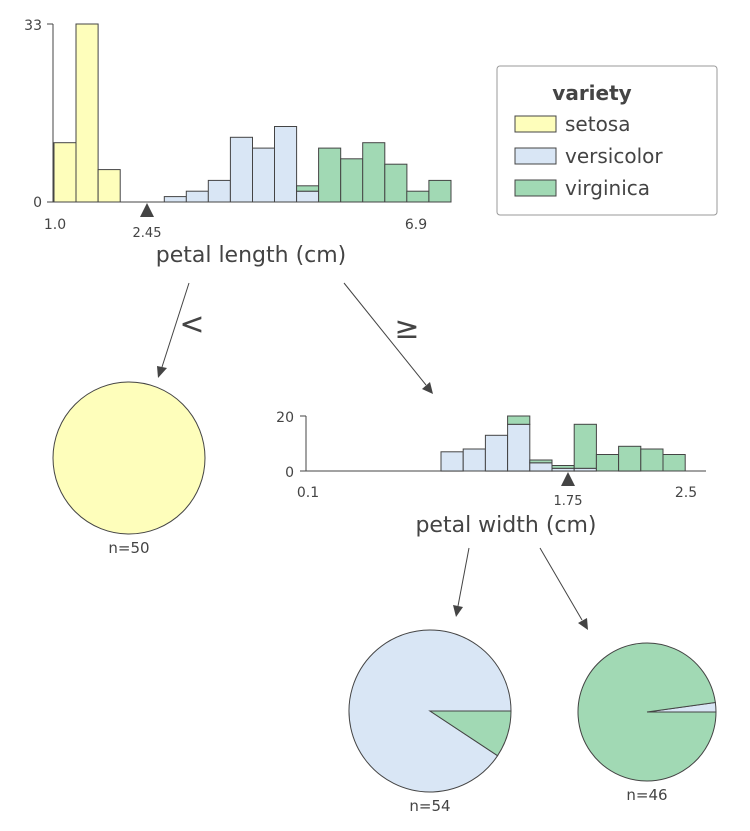  I want to click on split2-x-min-label: 0.1, so click(308, 493).